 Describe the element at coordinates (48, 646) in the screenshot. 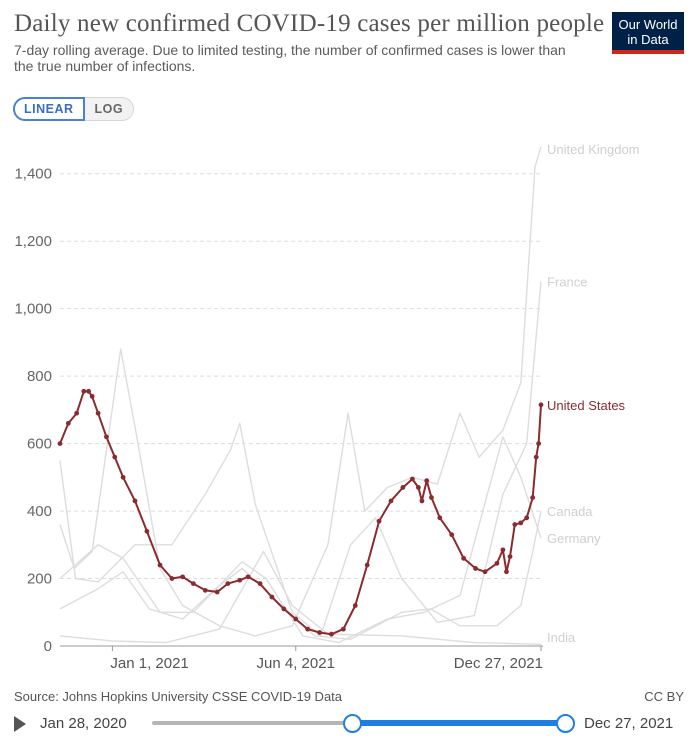

I see `y-tick-label: 0` at that location.